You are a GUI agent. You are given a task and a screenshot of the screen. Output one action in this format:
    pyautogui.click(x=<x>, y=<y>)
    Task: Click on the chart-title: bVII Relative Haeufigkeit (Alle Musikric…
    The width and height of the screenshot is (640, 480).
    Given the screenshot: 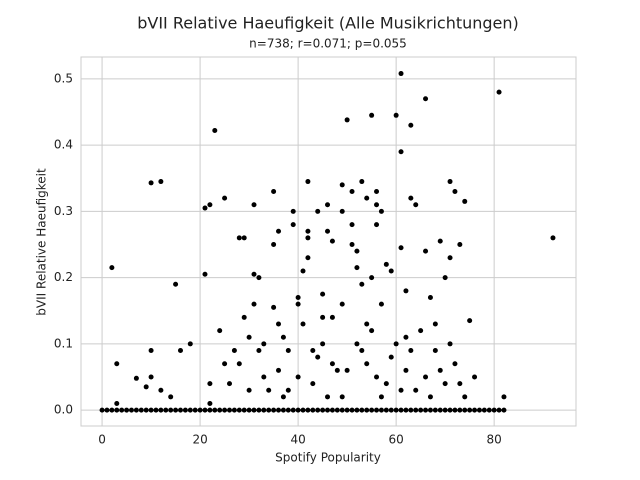 What is the action you would take?
    pyautogui.click(x=328, y=23)
    